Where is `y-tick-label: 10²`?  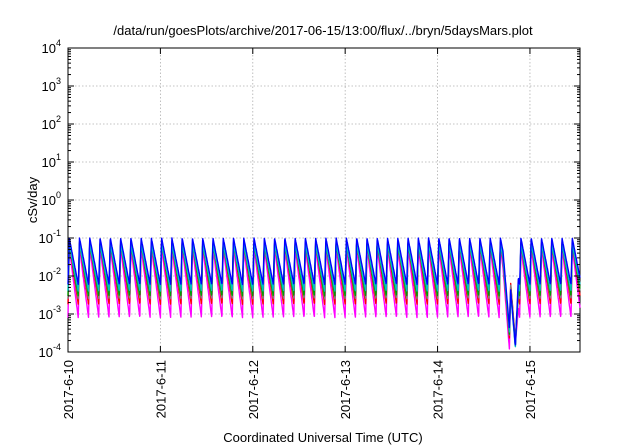
y-tick-label: 10² is located at coordinates (51, 123).